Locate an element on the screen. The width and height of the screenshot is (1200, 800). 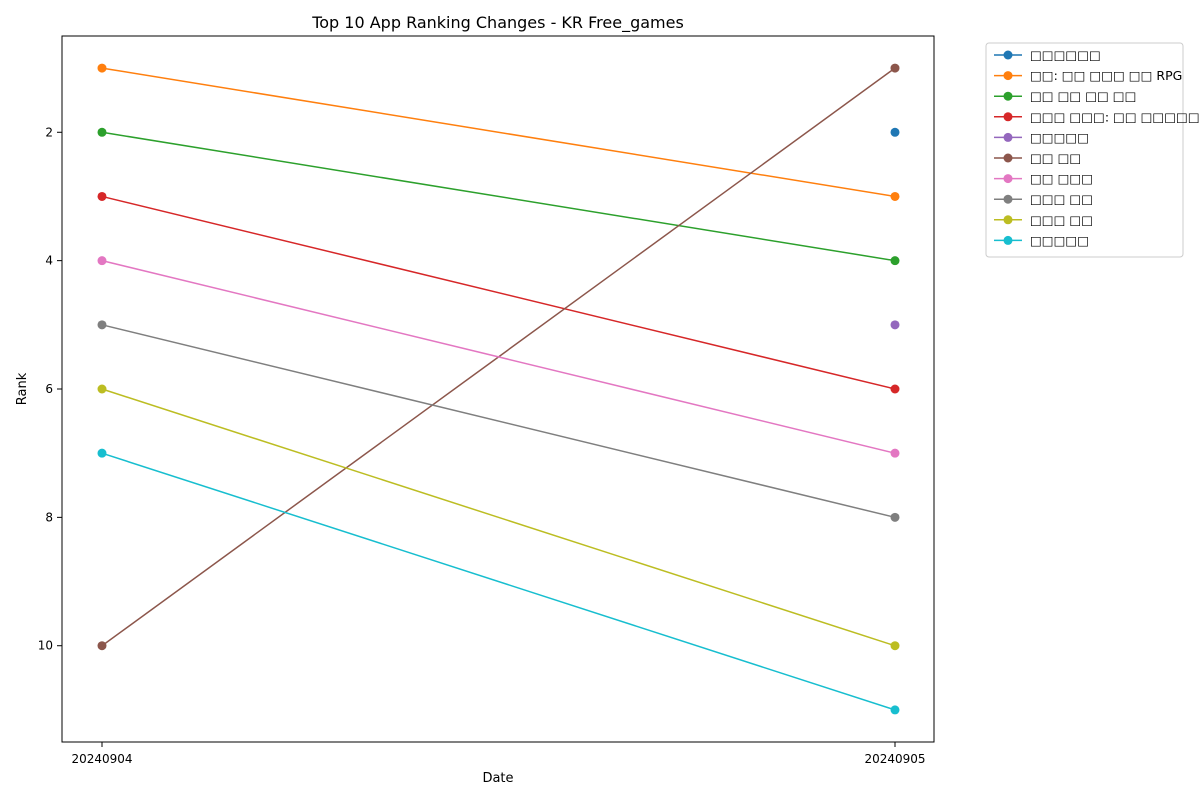
legend-entry: □□ □□ is located at coordinates (1037, 158).